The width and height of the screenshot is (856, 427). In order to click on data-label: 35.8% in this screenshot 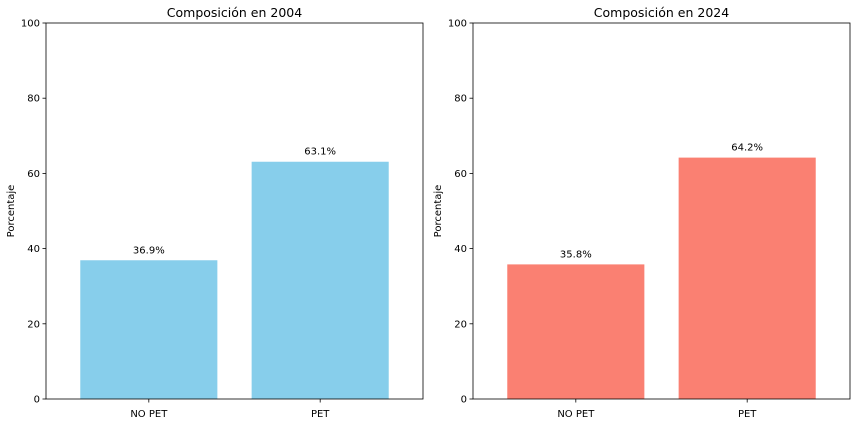, I will do `click(576, 254)`.